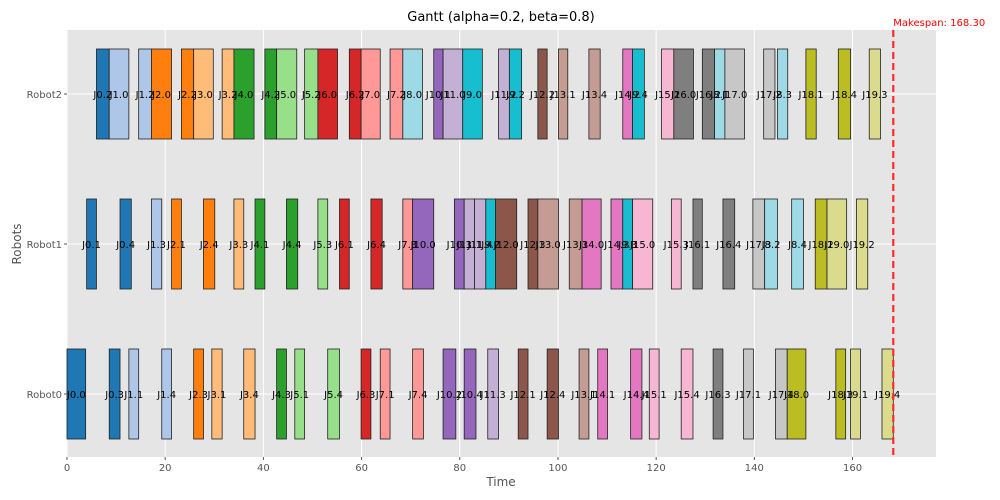  I want to click on task-label: J12.2, so click(542, 95).